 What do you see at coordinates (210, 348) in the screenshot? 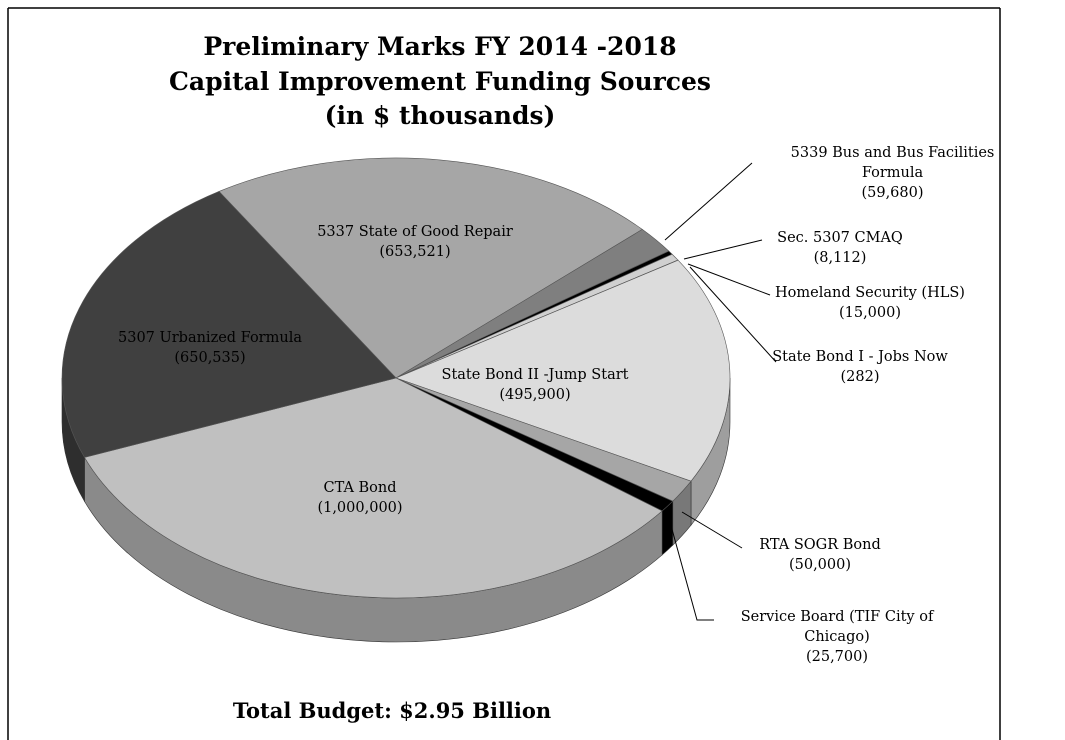
I see `slice-label: 5307 Urbanized Formula (650,535)` at bounding box center [210, 348].